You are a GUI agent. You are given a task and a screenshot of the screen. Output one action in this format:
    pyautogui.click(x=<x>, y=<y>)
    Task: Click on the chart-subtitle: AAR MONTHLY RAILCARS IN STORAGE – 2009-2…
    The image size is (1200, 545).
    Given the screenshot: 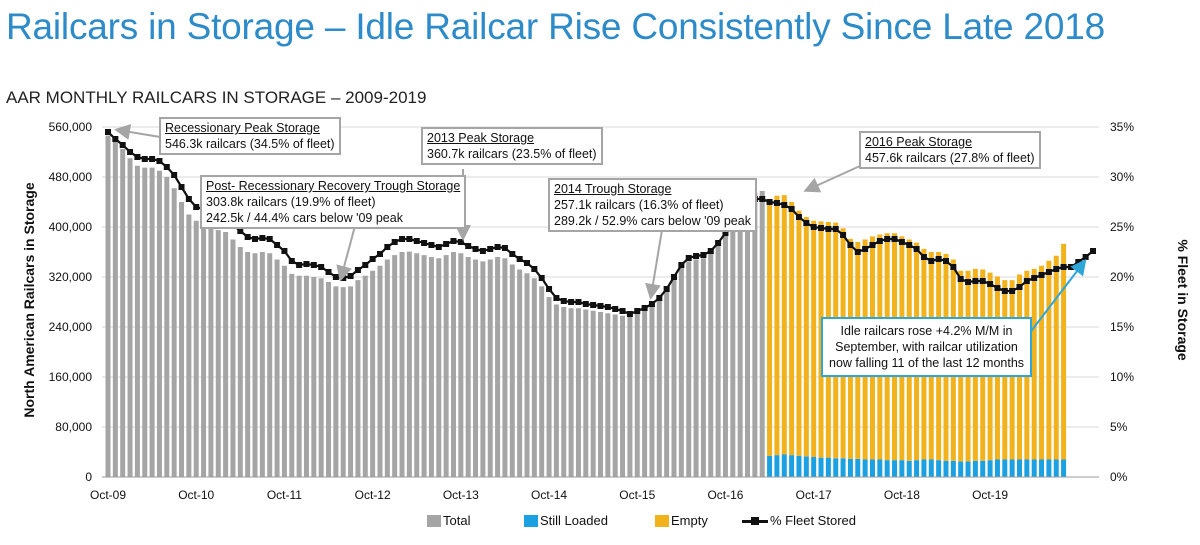 What is the action you would take?
    pyautogui.click(x=216, y=97)
    